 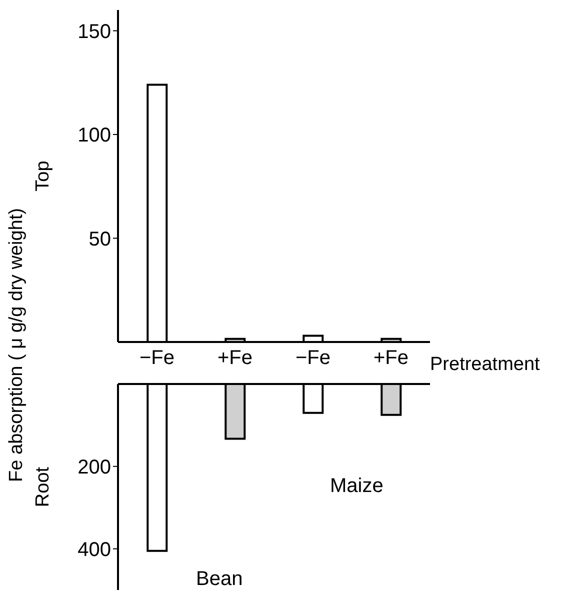 What do you see at coordinates (94, 549) in the screenshot?
I see `y-tick-label: 400` at bounding box center [94, 549].